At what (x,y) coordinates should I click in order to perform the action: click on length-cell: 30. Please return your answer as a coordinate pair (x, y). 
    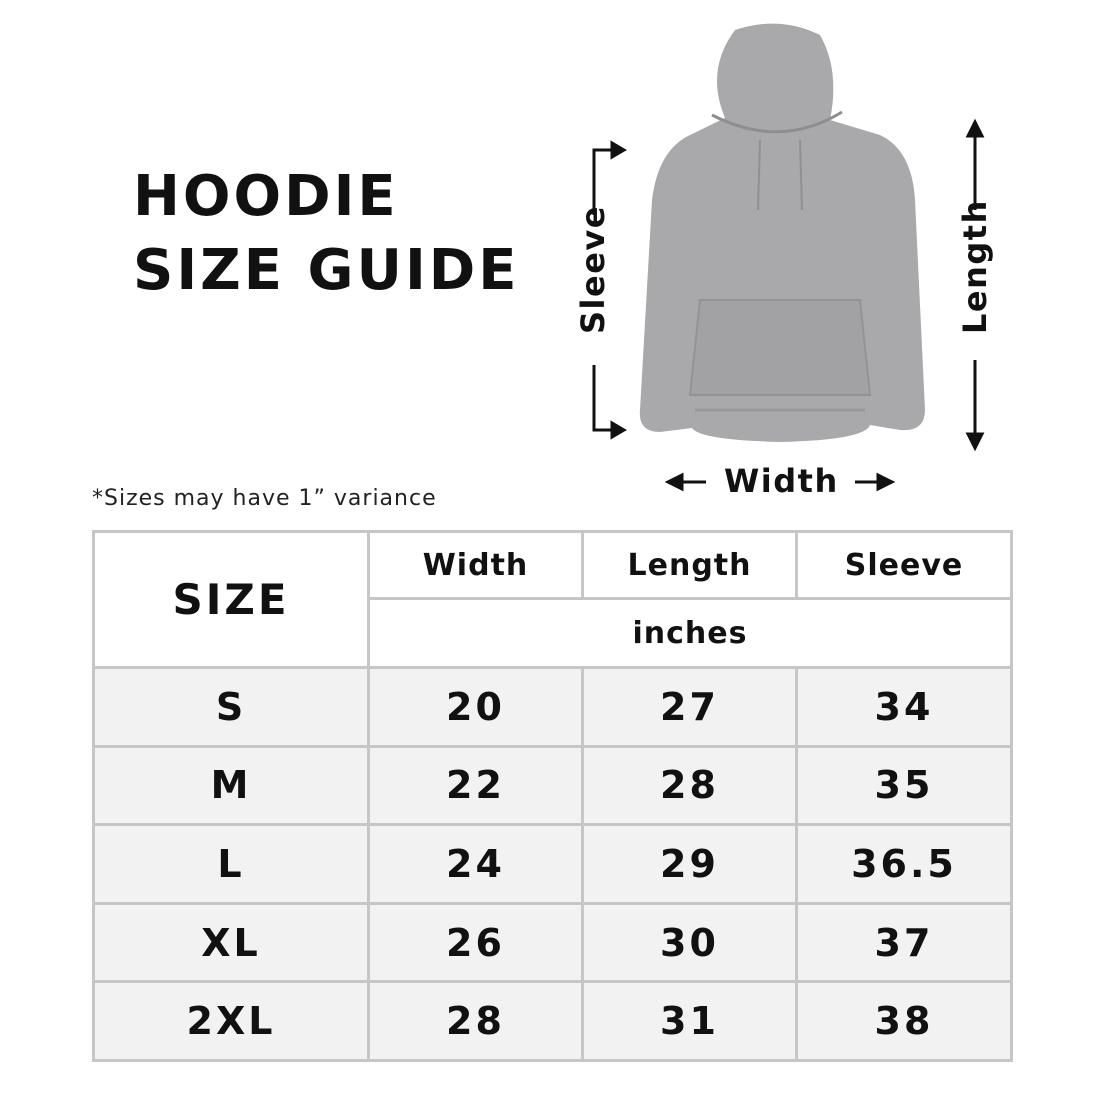
    Looking at the image, I should click on (689, 942).